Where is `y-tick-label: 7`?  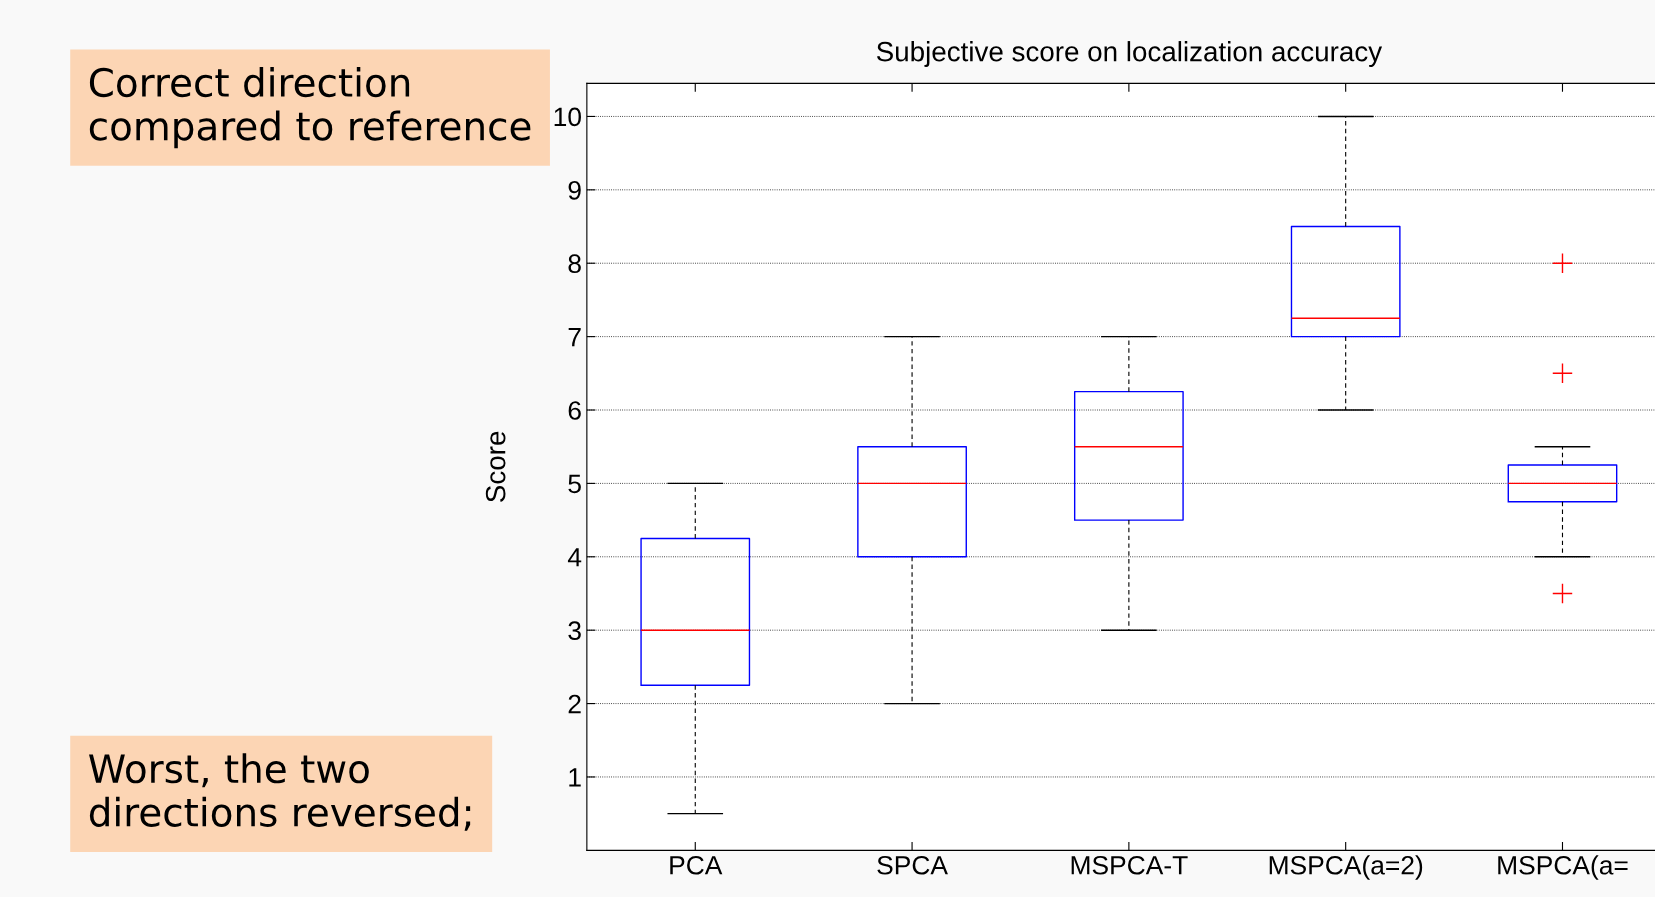 y-tick-label: 7 is located at coordinates (574, 337).